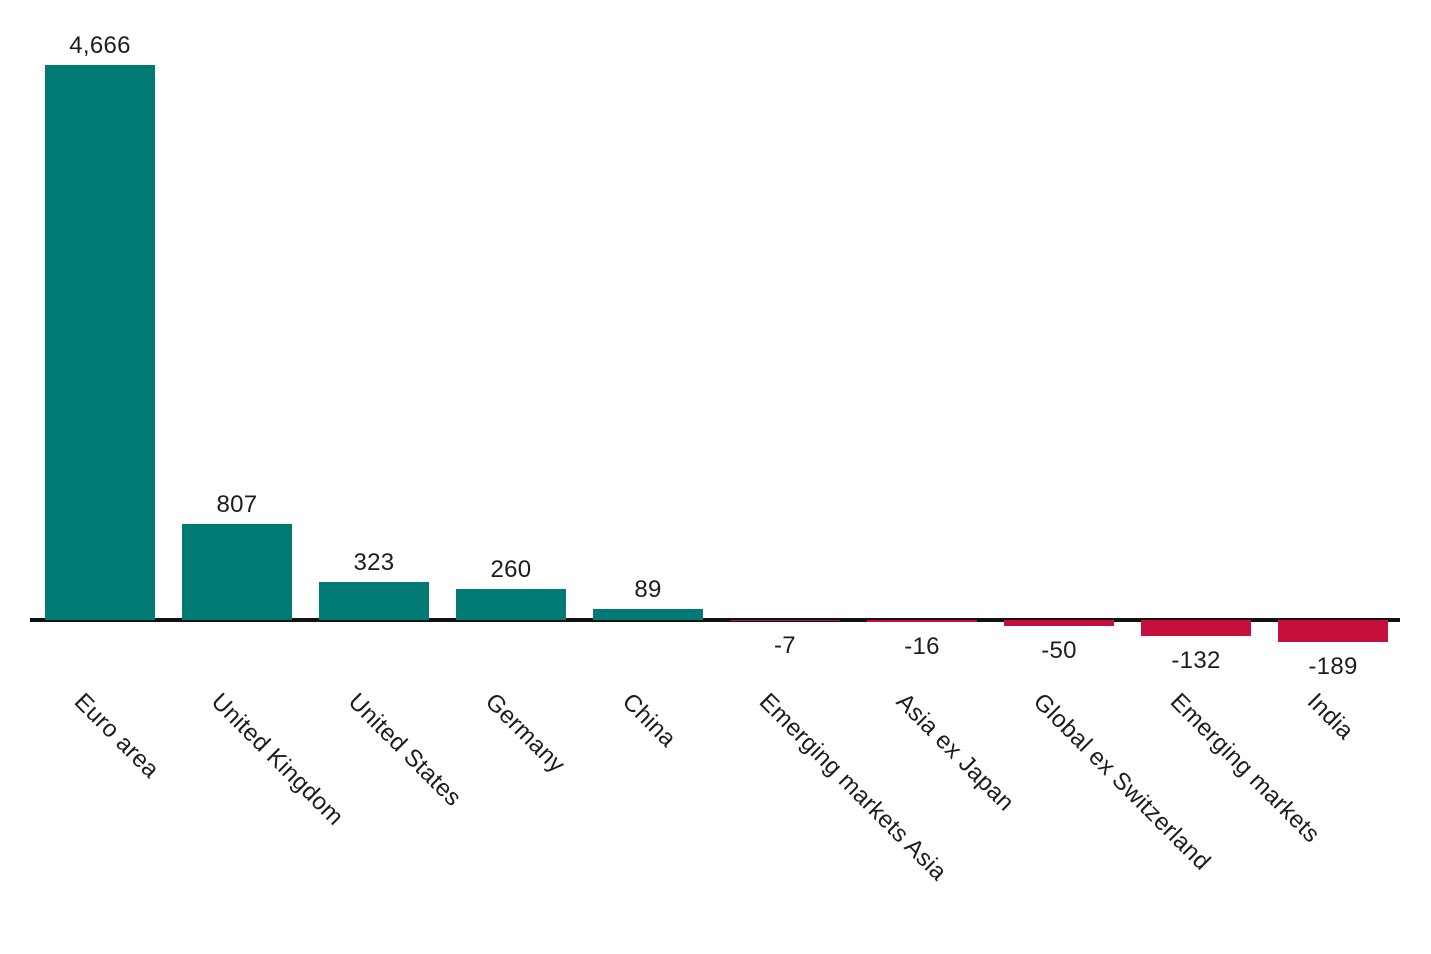 Image resolution: width=1431 pixels, height=954 pixels. What do you see at coordinates (277, 759) in the screenshot?
I see `x-axis-category-text: United Kingdom` at bounding box center [277, 759].